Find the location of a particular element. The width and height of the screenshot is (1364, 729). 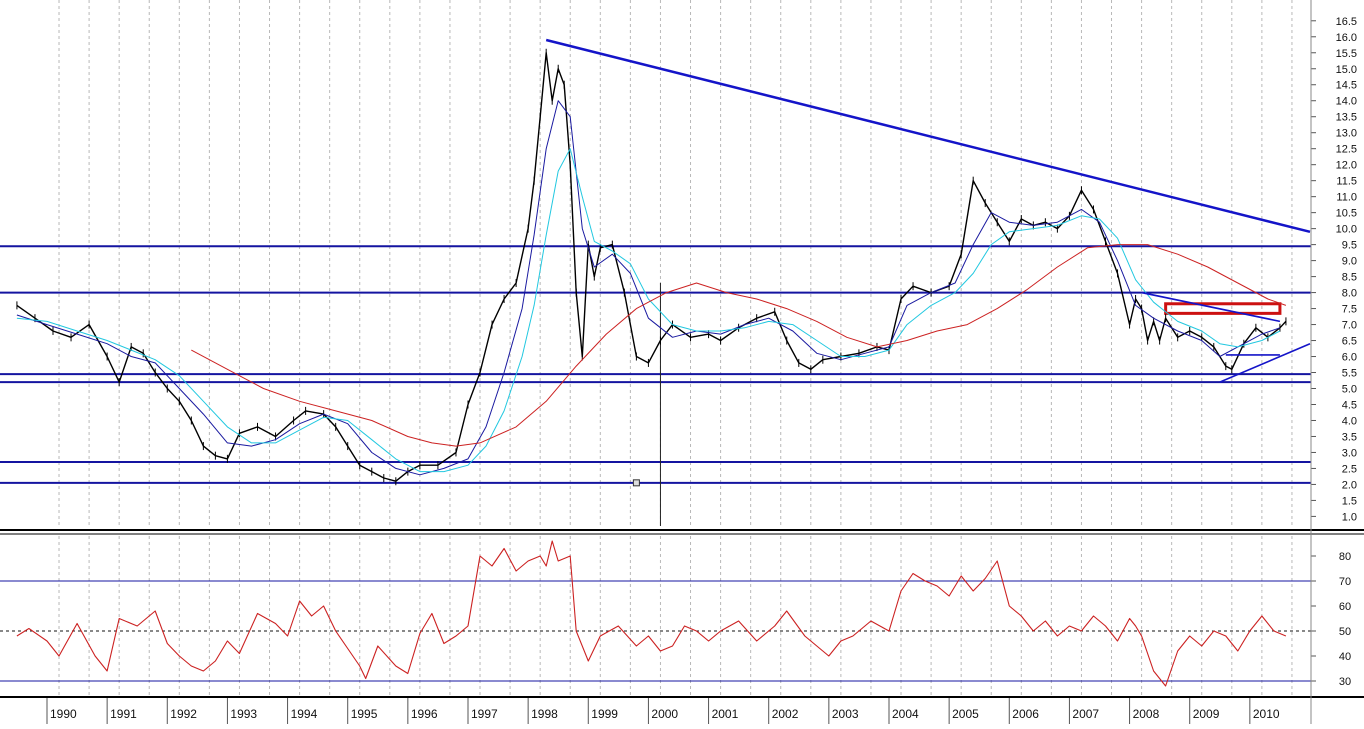

price-ytick-label: 6.0 is located at coordinates (1349, 358).